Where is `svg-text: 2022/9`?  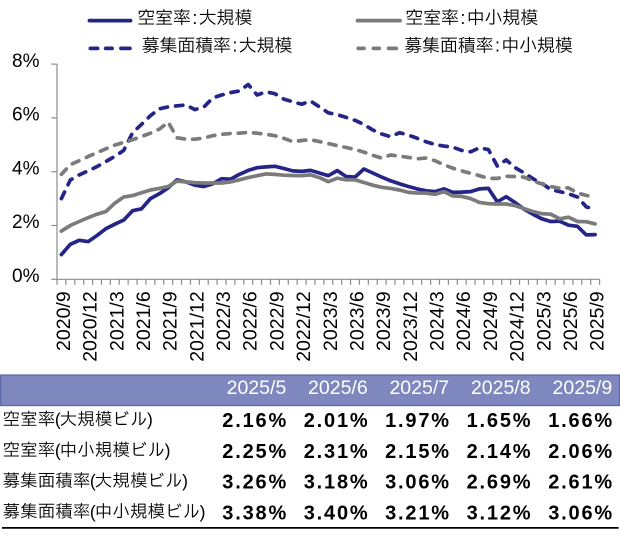 svg-text: 2022/9 is located at coordinates (277, 321).